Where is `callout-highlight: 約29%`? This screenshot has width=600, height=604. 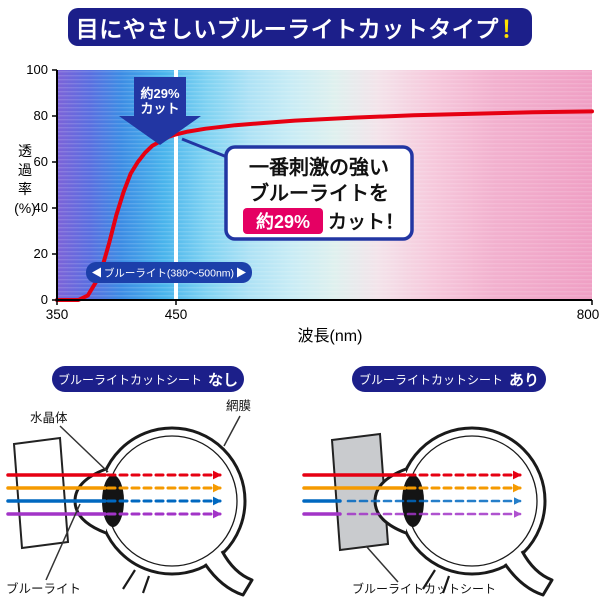 callout-highlight: 約29% is located at coordinates (283, 221).